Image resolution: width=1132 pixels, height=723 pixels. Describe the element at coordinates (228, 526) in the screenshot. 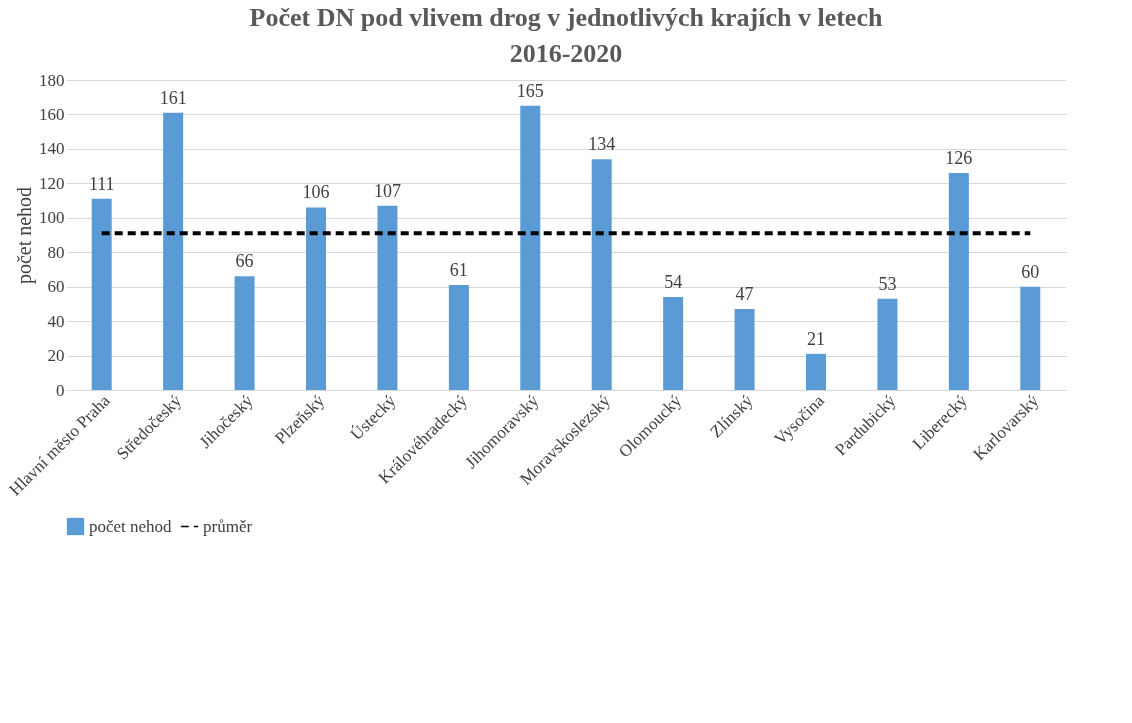

I see `legend-label: průměr` at that location.